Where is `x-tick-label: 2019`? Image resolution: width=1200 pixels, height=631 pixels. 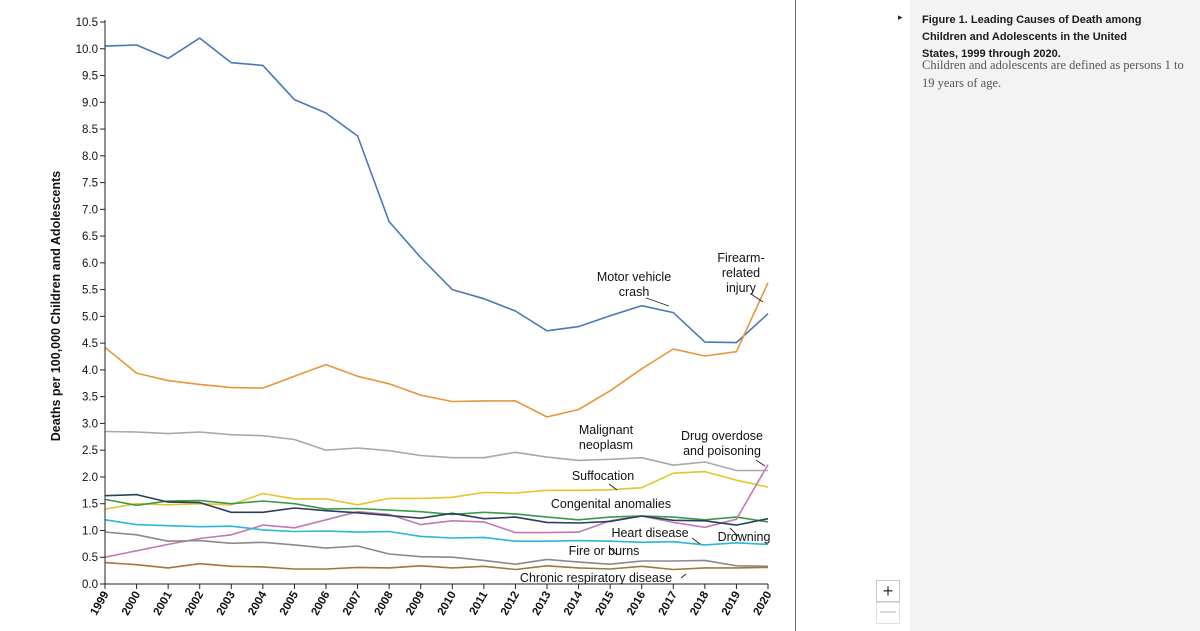 x-tick-label: 2019 is located at coordinates (731, 604).